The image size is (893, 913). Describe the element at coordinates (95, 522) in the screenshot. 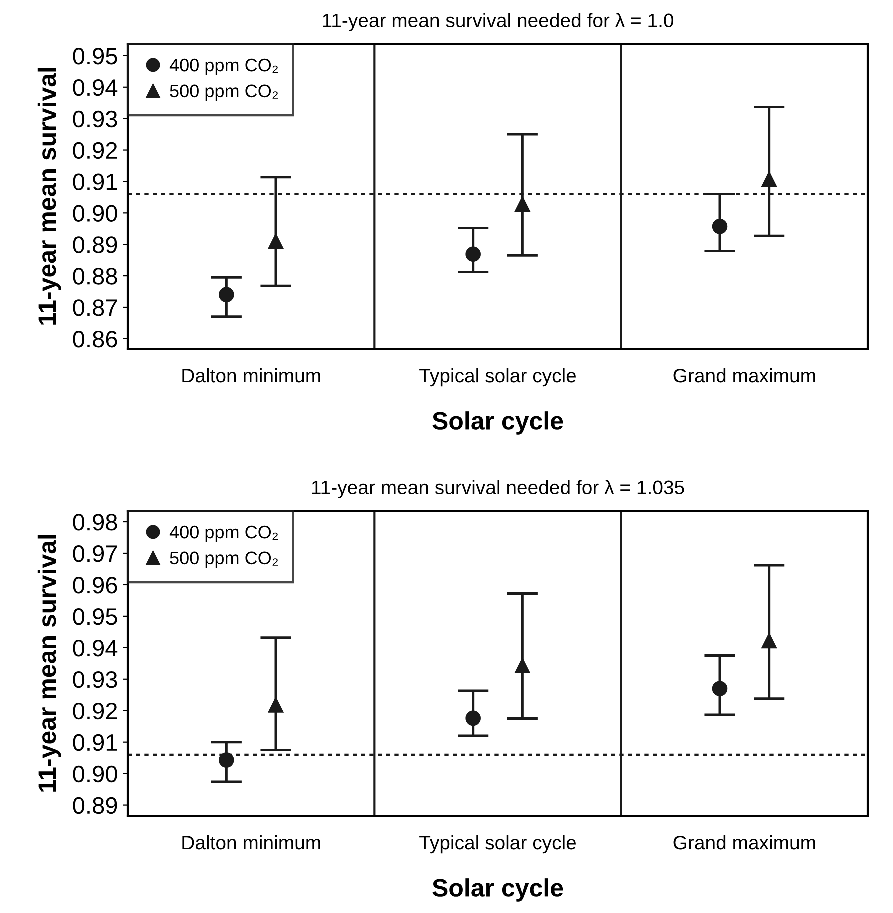

I see `y-tick-label: 0.98` at that location.